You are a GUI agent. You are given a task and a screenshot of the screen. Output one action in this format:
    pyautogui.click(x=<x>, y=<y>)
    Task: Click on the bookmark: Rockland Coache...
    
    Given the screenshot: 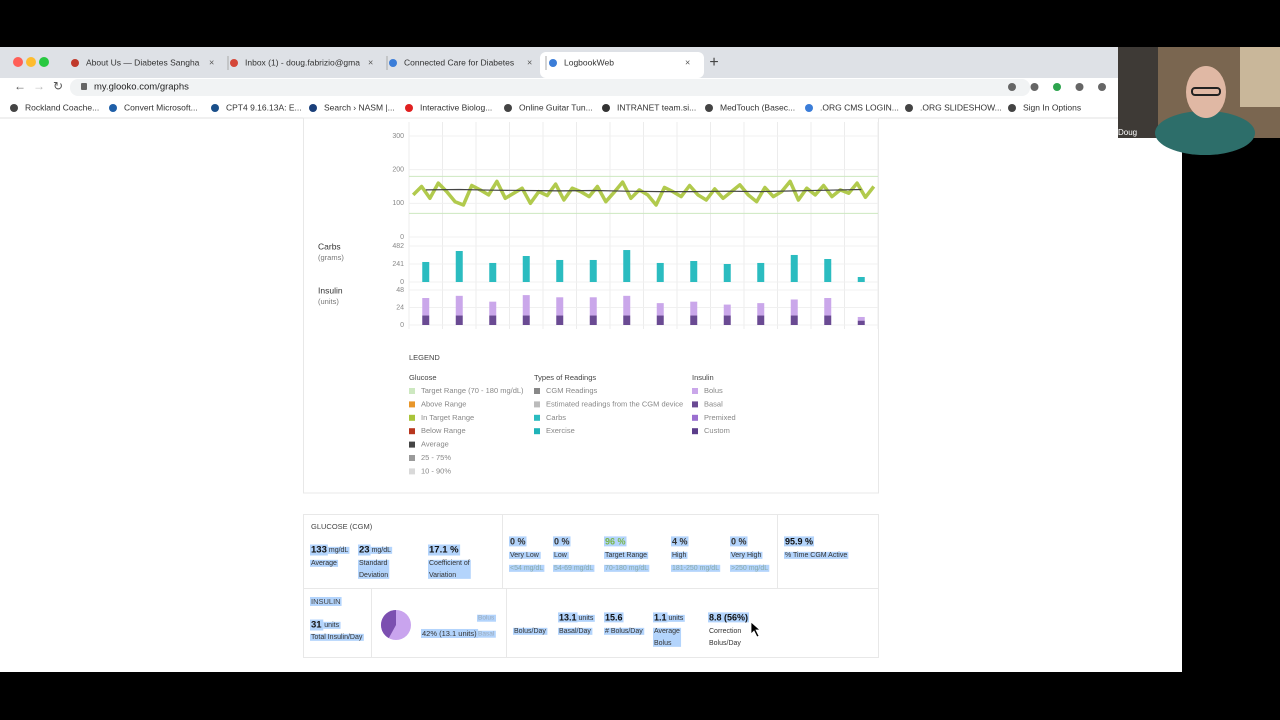 What is the action you would take?
    pyautogui.click(x=62, y=107)
    